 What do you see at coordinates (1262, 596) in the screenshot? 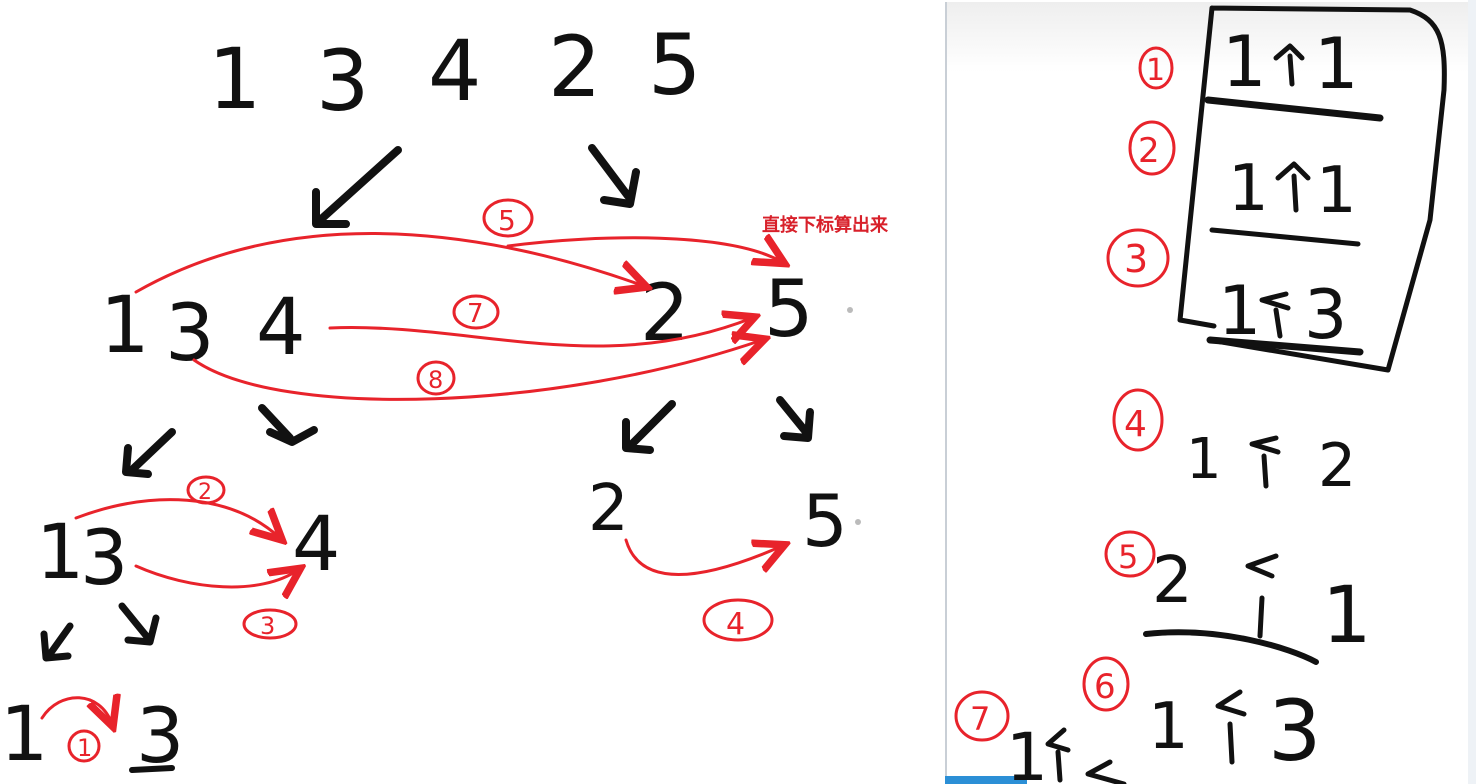
I see `panel-row-5-cmp` at bounding box center [1262, 596].